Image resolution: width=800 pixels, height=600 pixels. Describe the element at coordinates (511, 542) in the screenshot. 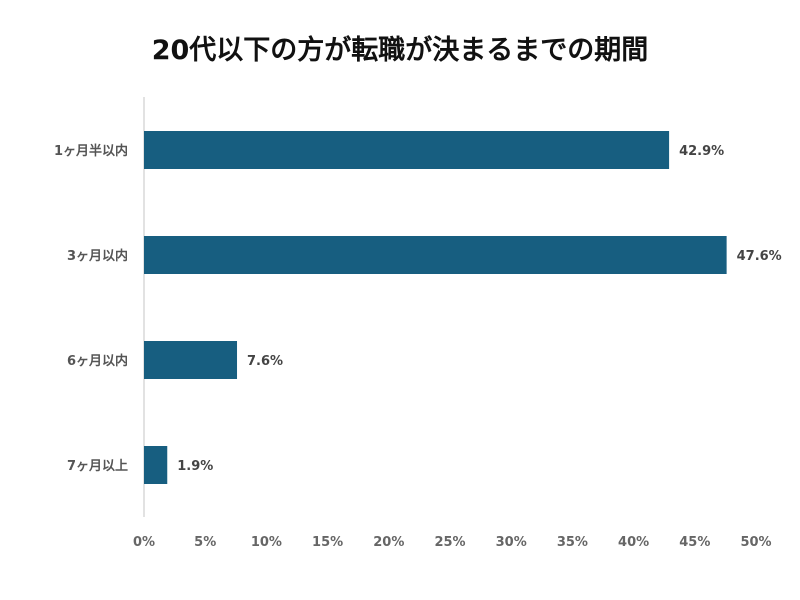

I see `x-tick-label: 30%` at that location.